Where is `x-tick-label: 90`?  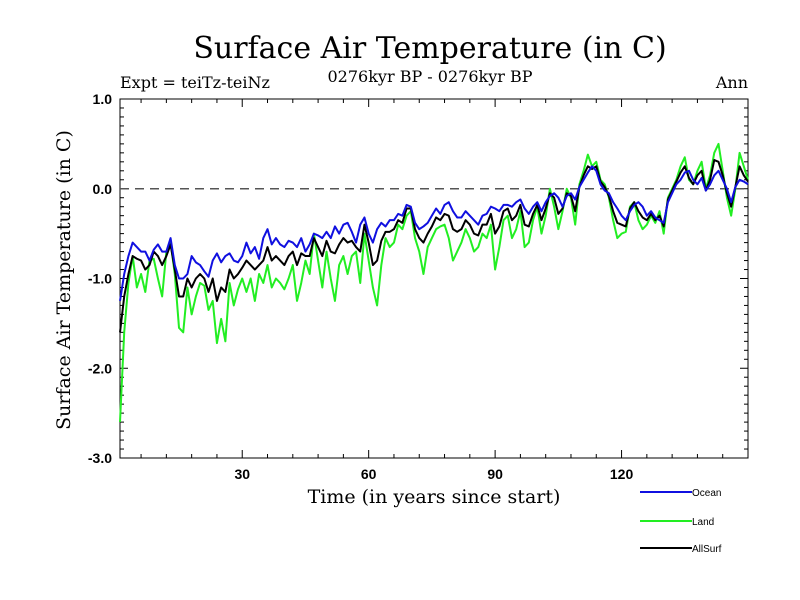
x-tick-label: 90 is located at coordinates (495, 474).